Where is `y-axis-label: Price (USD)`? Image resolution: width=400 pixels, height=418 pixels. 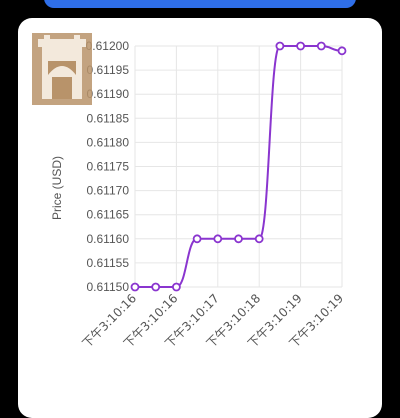
y-axis-label: Price (USD) is located at coordinates (57, 188).